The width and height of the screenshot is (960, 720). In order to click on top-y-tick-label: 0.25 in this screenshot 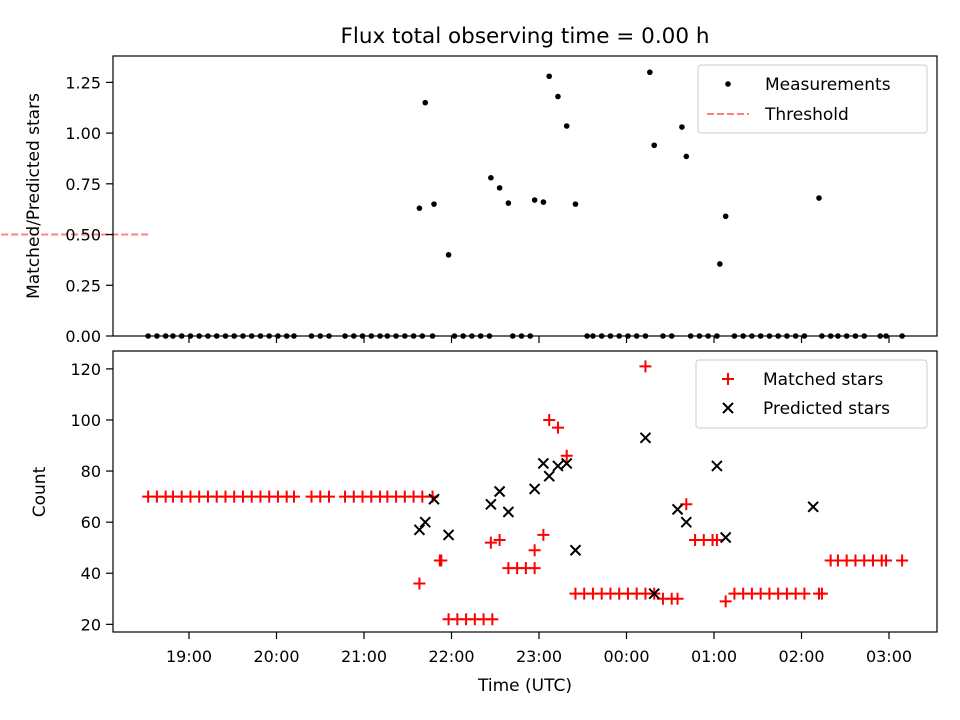, I will do `click(83, 285)`.